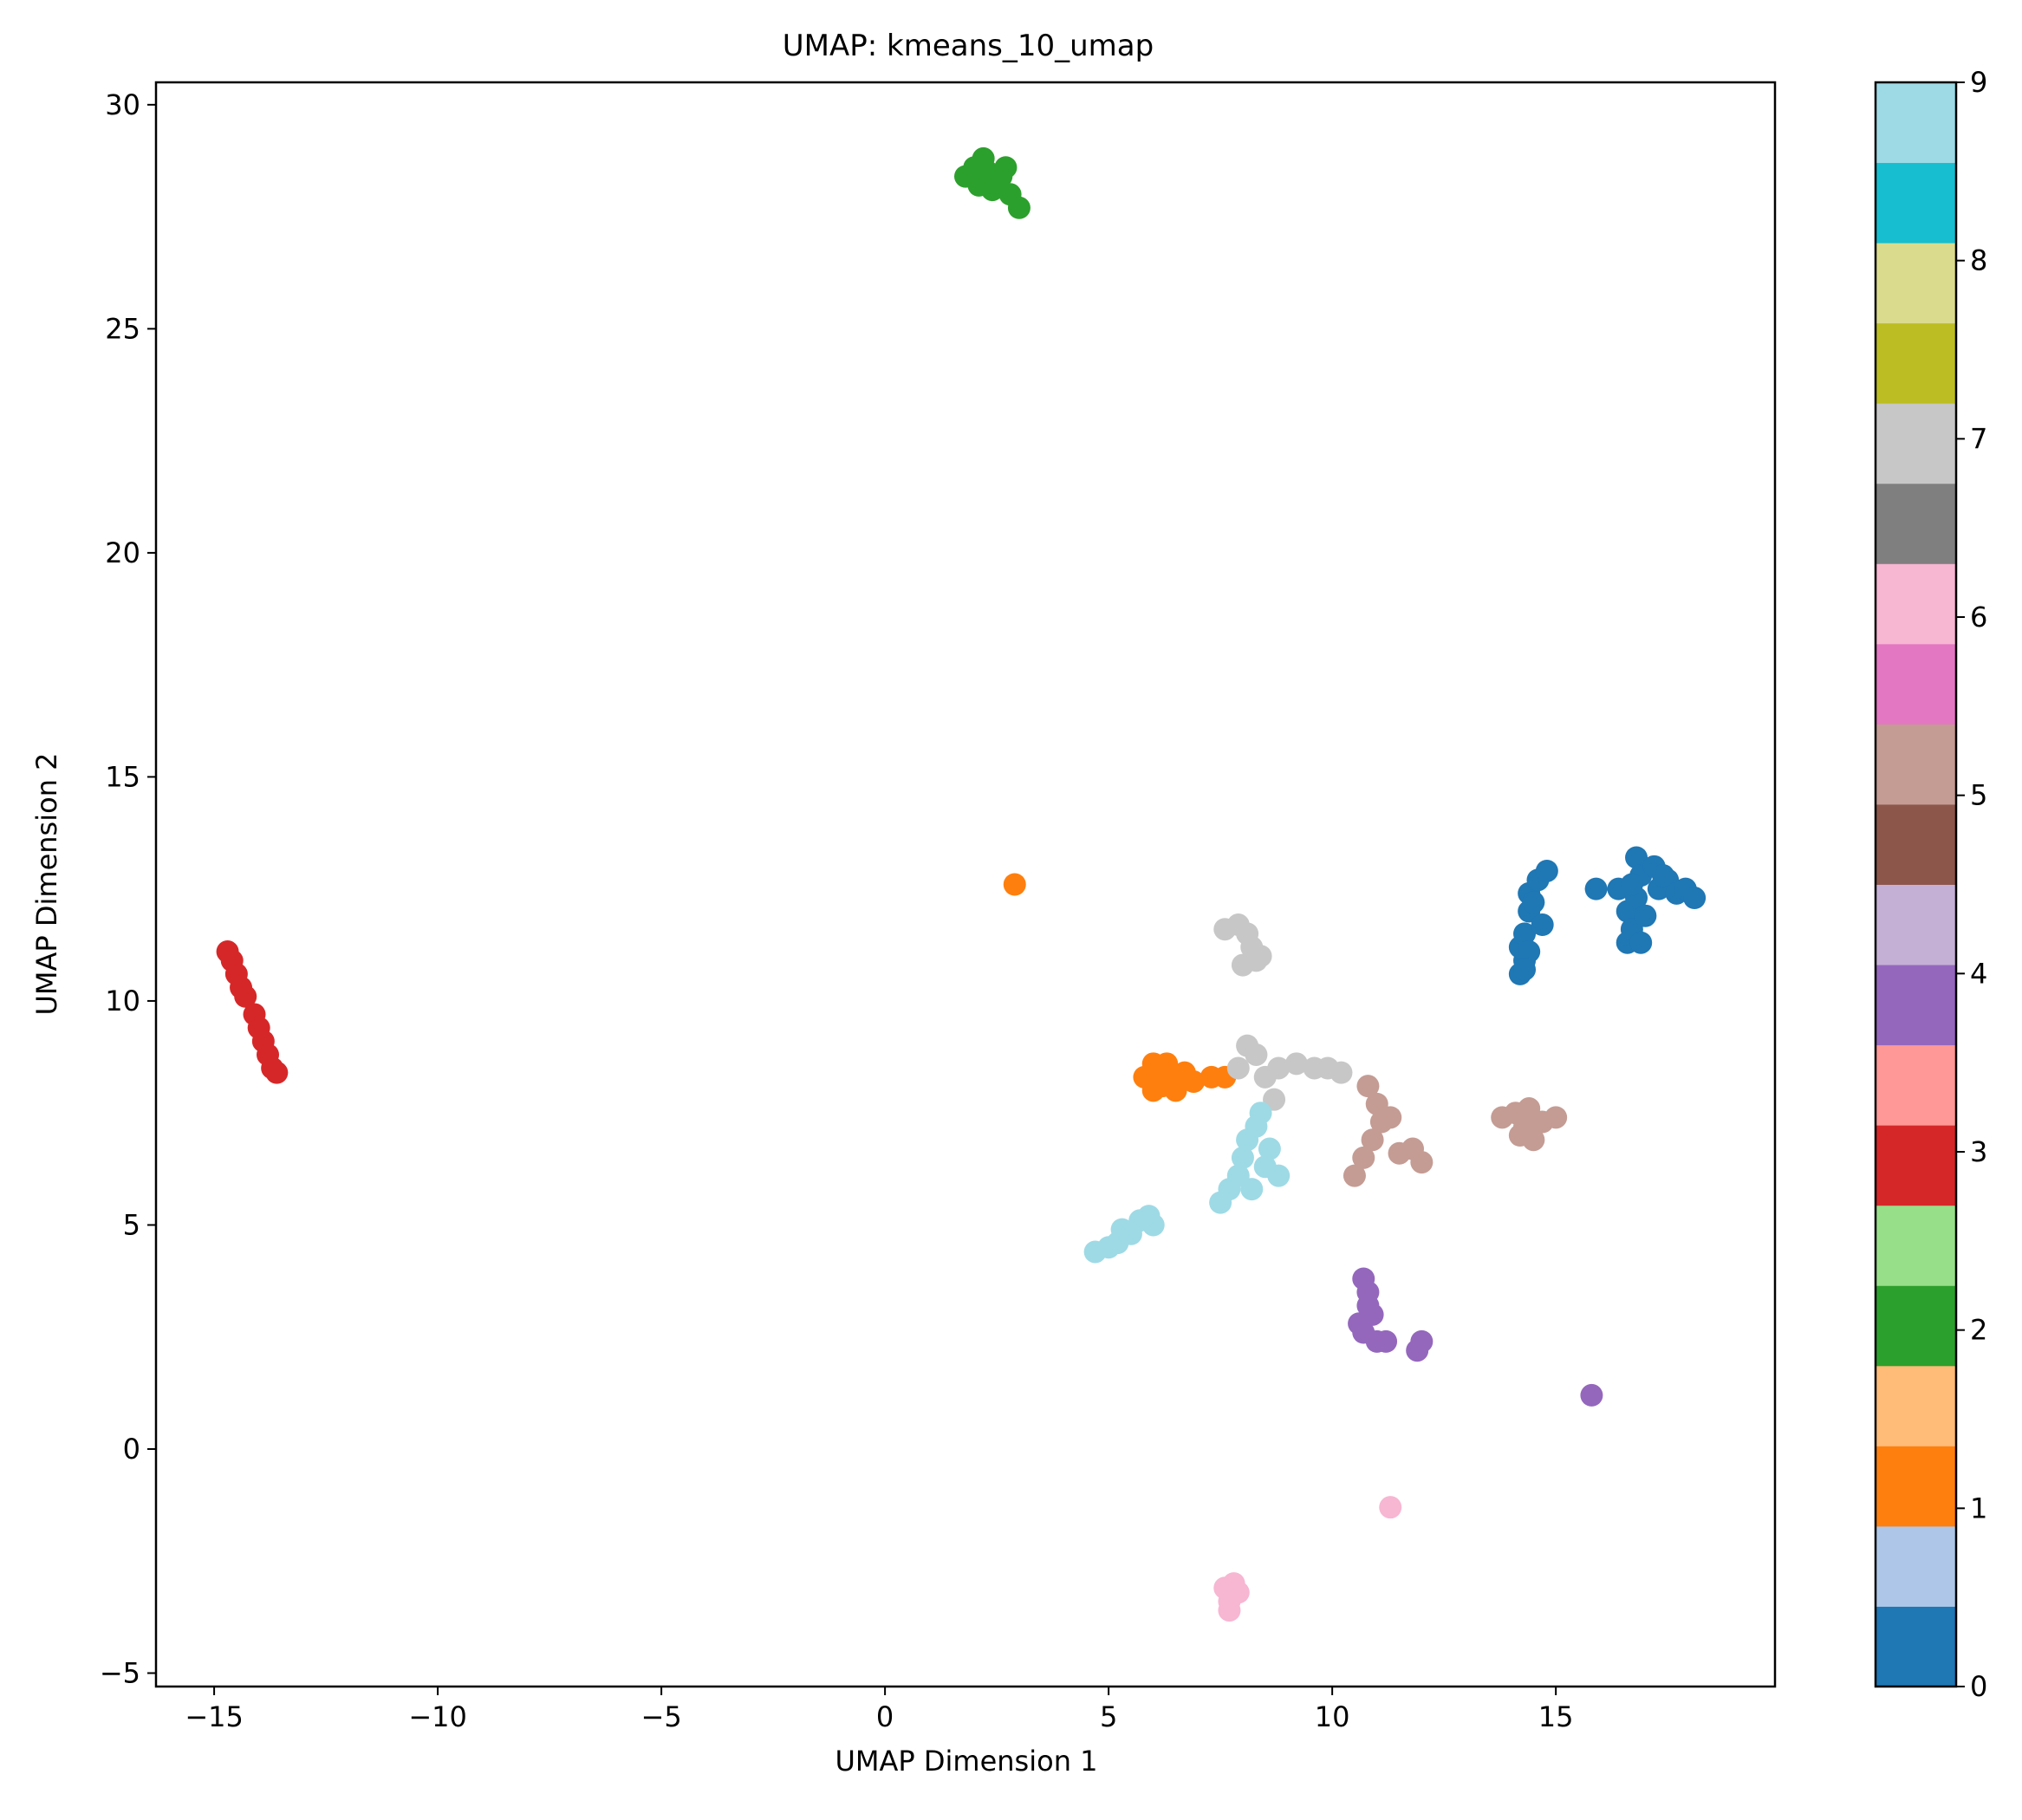 This screenshot has width=2022, height=1820. I want to click on y-tick-label: 10, so click(122, 1001).